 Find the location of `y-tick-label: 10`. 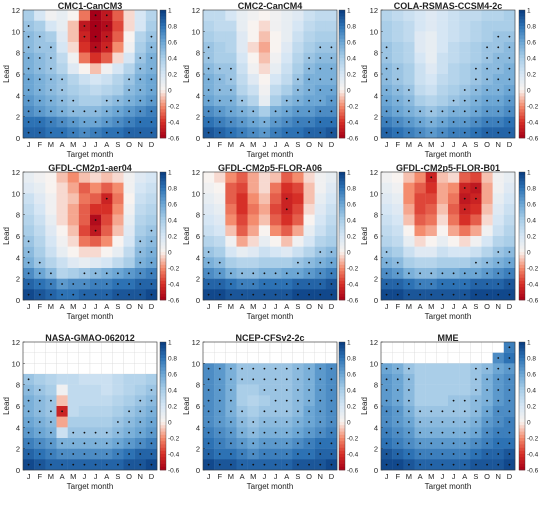

y-tick-label: 10 is located at coordinates (374, 31).